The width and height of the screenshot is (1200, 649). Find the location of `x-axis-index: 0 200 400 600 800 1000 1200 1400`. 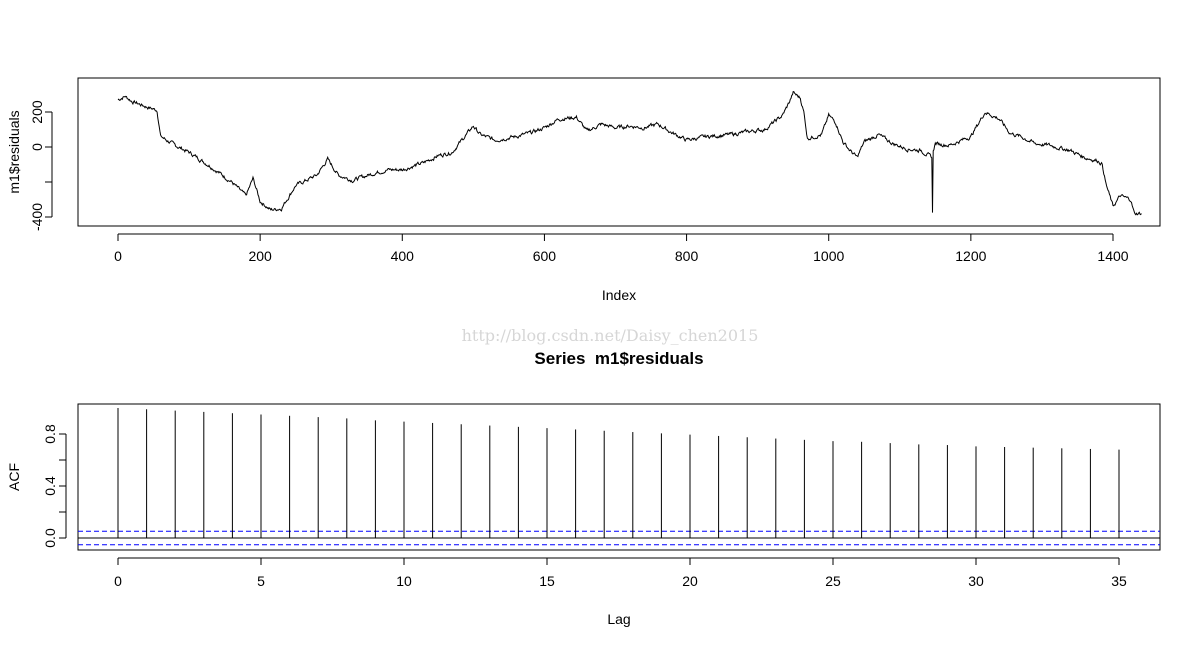

x-axis-index: 0 200 400 600 800 1000 1200 1400 is located at coordinates (621, 248).